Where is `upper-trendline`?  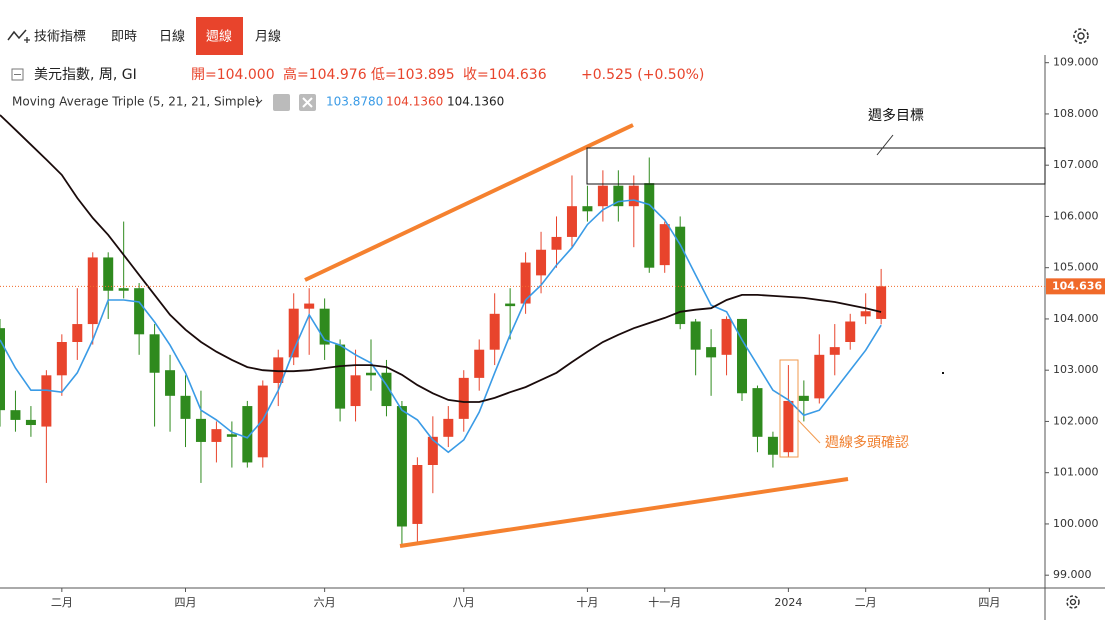
upper-trendline is located at coordinates (469, 202).